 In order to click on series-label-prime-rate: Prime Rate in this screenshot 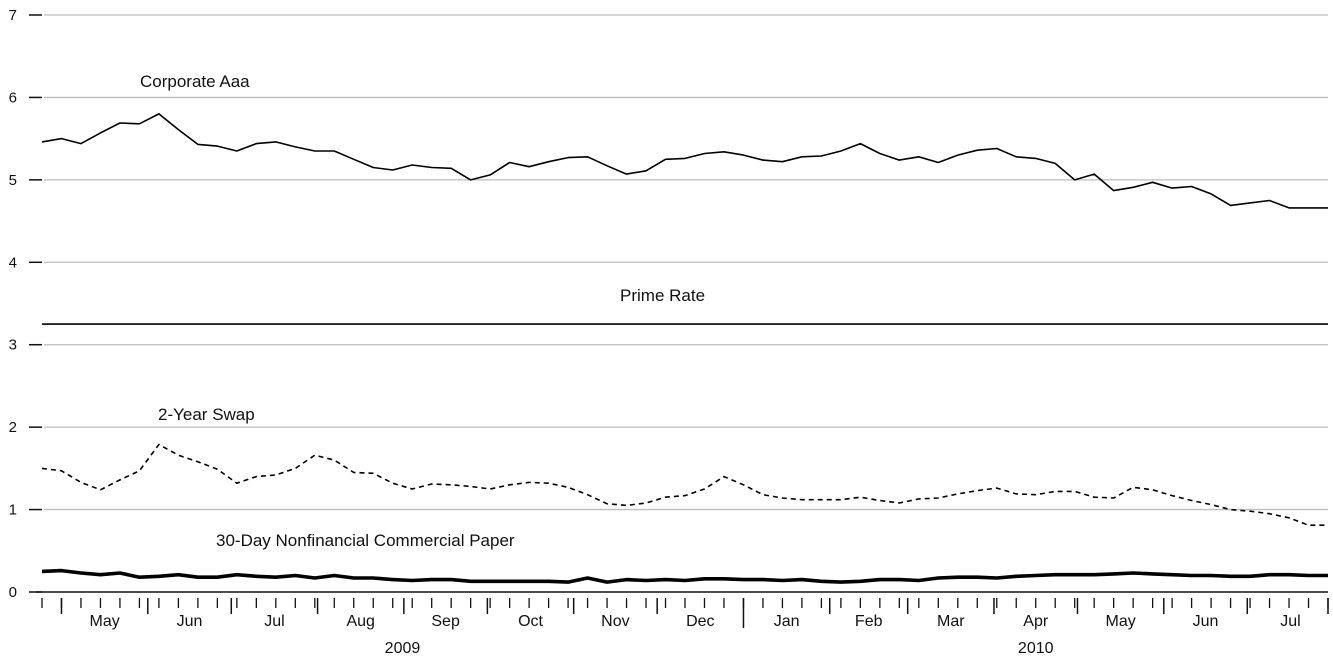, I will do `click(662, 295)`.